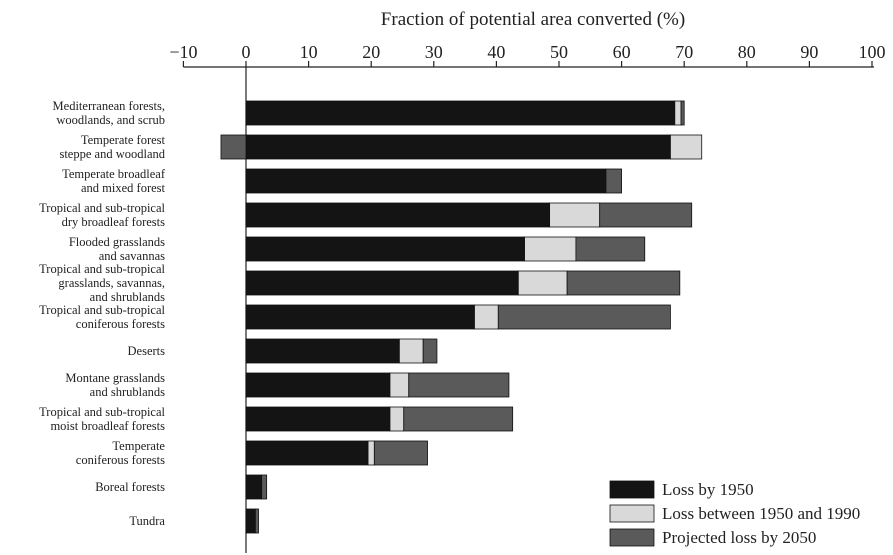  Describe the element at coordinates (533, 19) in the screenshot. I see `x-axis-title: Fraction of potential area converted (%)` at that location.